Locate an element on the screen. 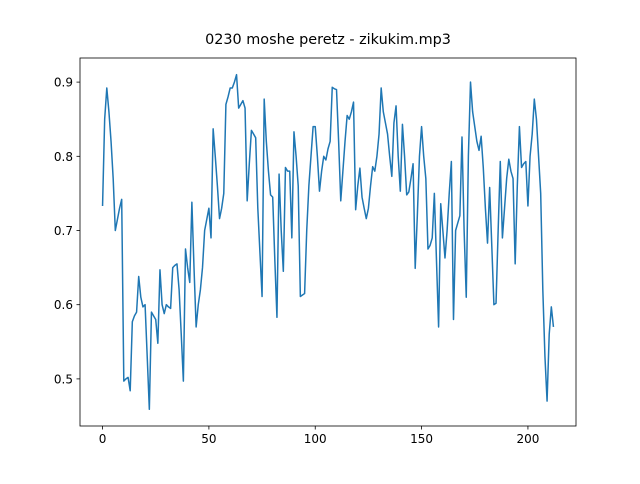  x-tick-label: 150 is located at coordinates (421, 439).